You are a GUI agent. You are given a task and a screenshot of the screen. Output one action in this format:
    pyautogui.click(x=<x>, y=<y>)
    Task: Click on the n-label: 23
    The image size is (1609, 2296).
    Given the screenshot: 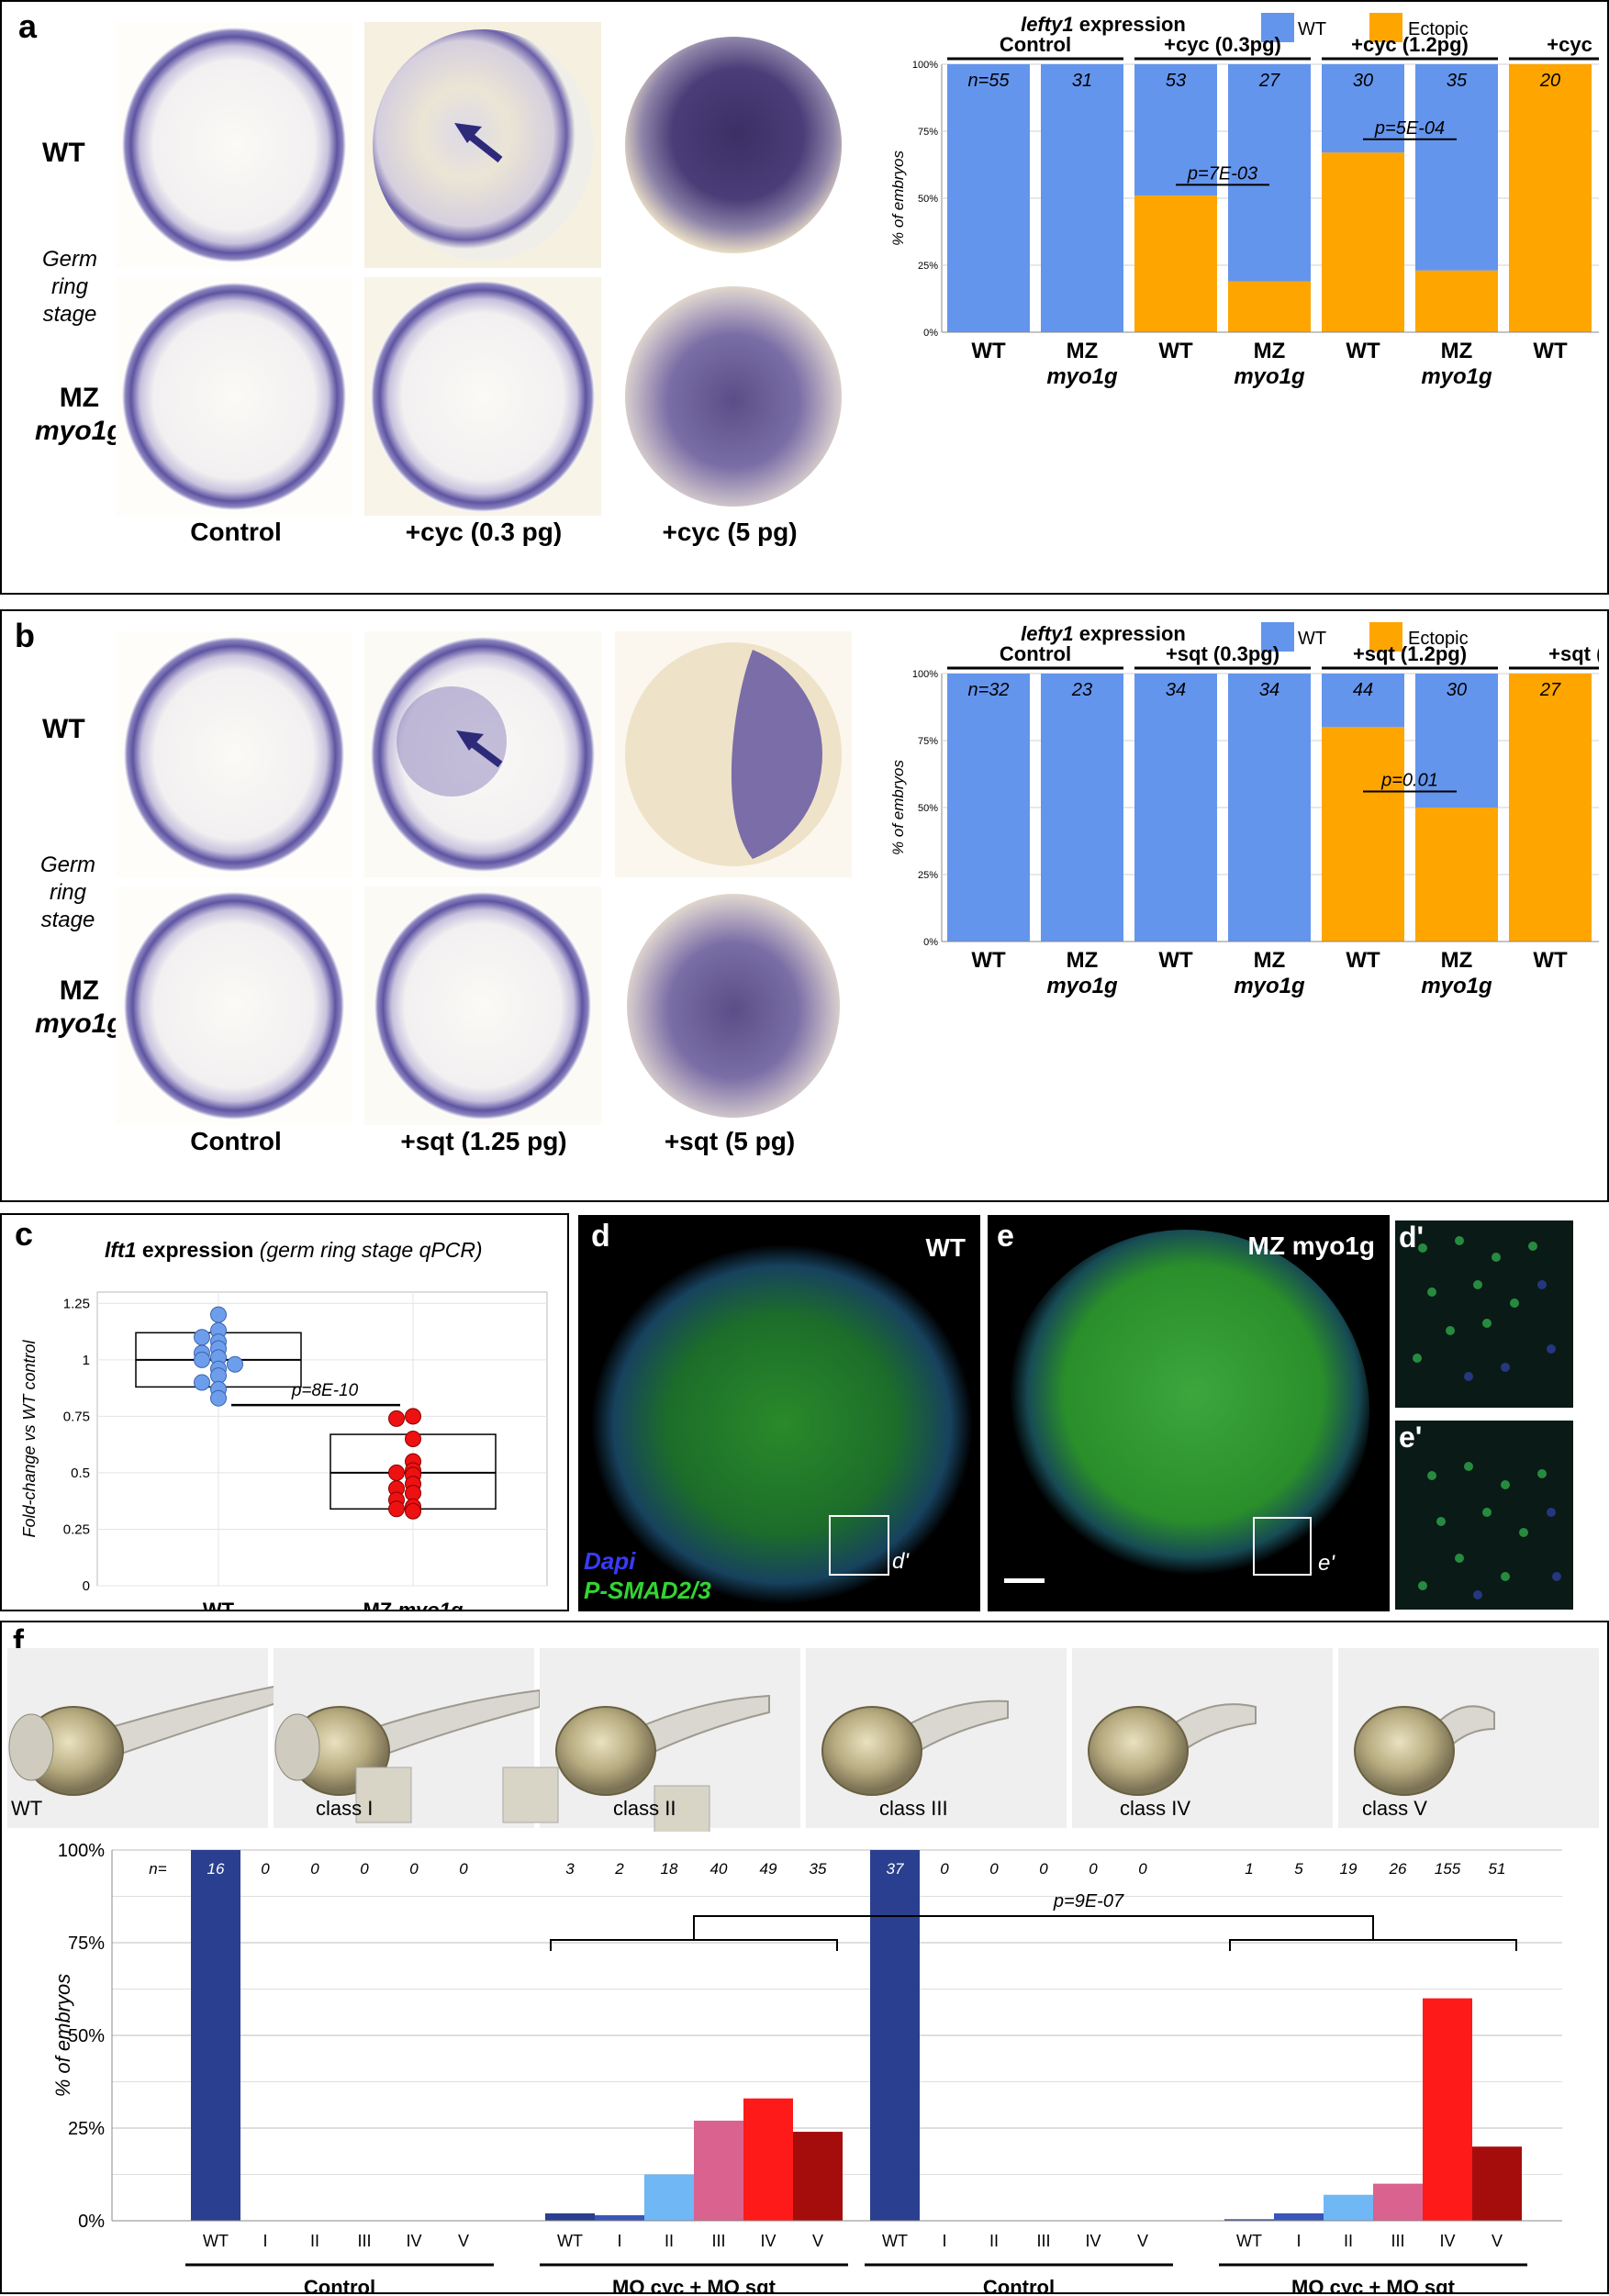 What is the action you would take?
    pyautogui.click(x=1081, y=690)
    